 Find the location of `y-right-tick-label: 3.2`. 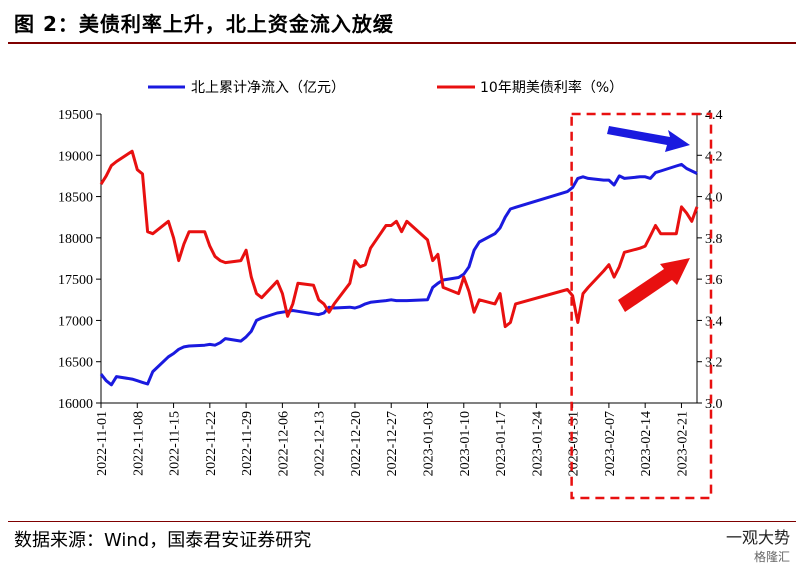

y-right-tick-label: 3.2 is located at coordinates (714, 363).